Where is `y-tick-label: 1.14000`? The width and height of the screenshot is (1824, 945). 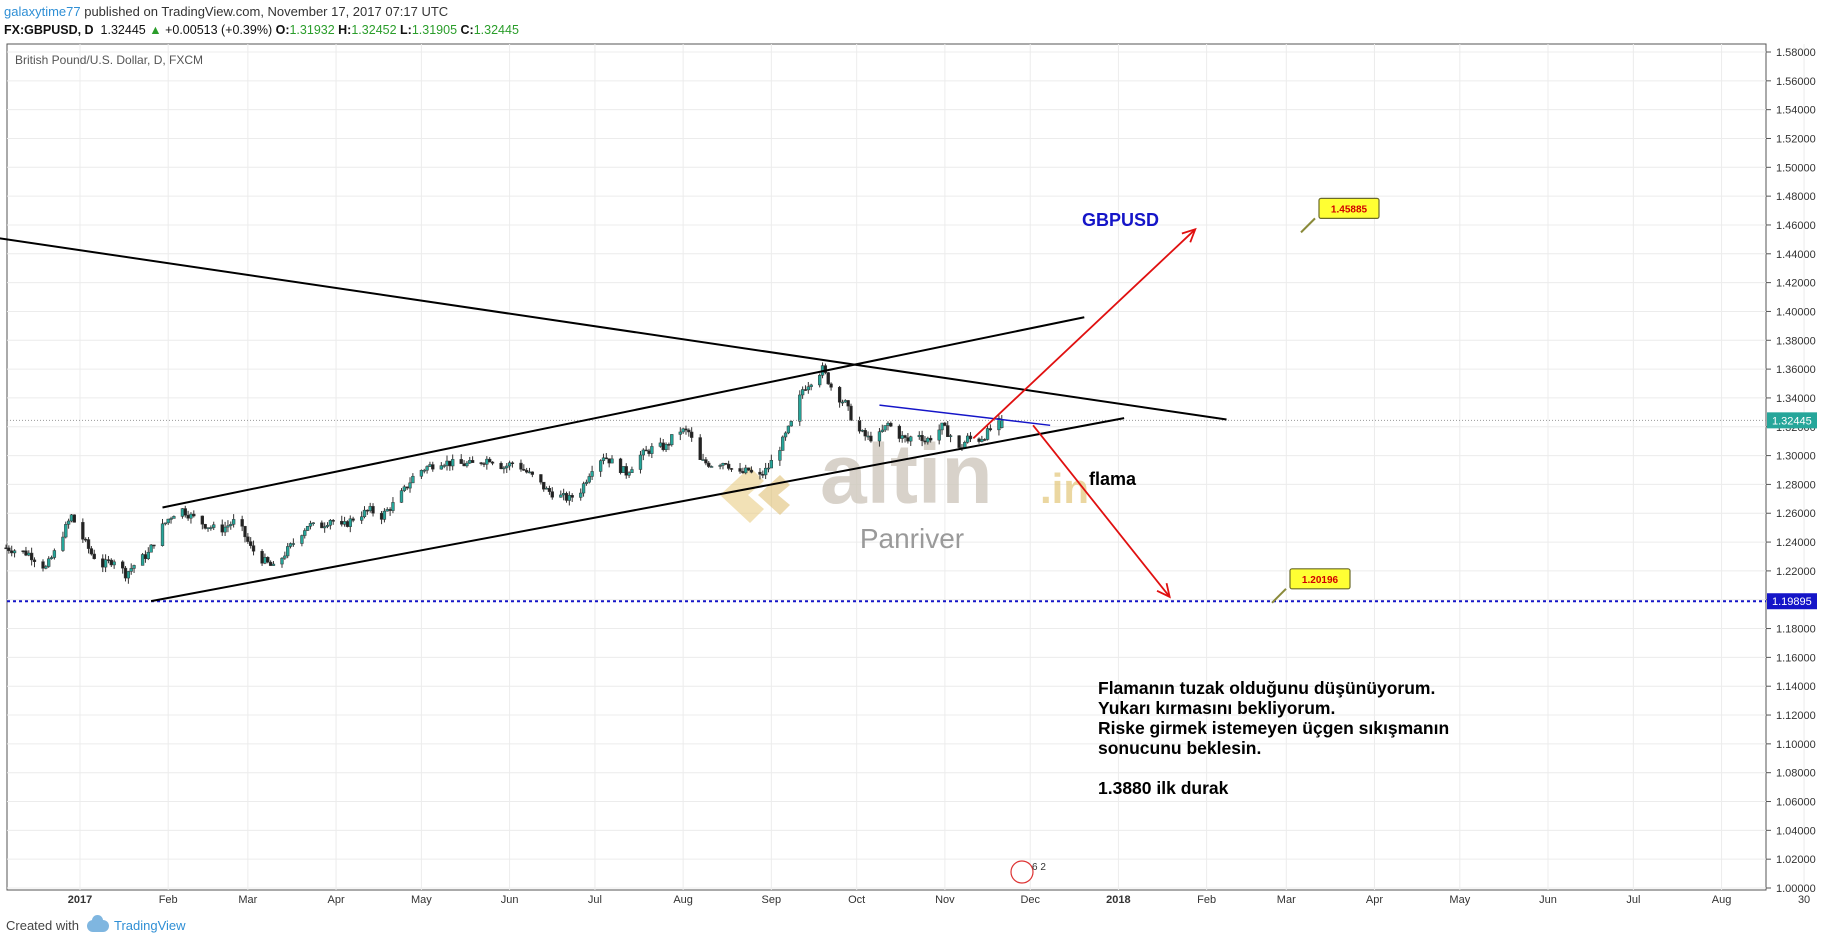 y-tick-label: 1.14000 is located at coordinates (1796, 687).